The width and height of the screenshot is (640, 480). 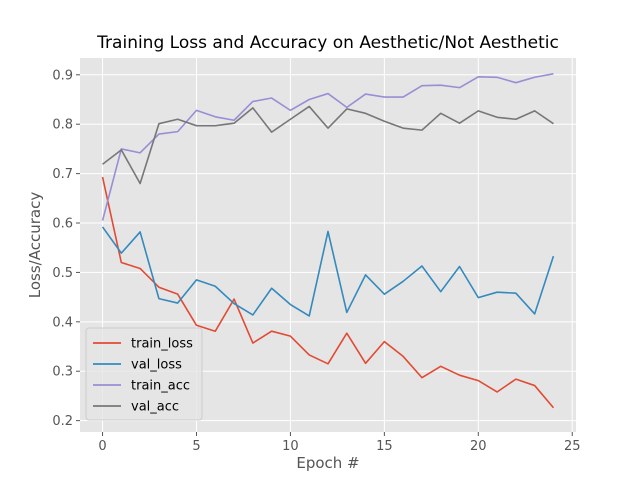 What do you see at coordinates (327, 463) in the screenshot?
I see `x-axis-label: Epoch #` at bounding box center [327, 463].